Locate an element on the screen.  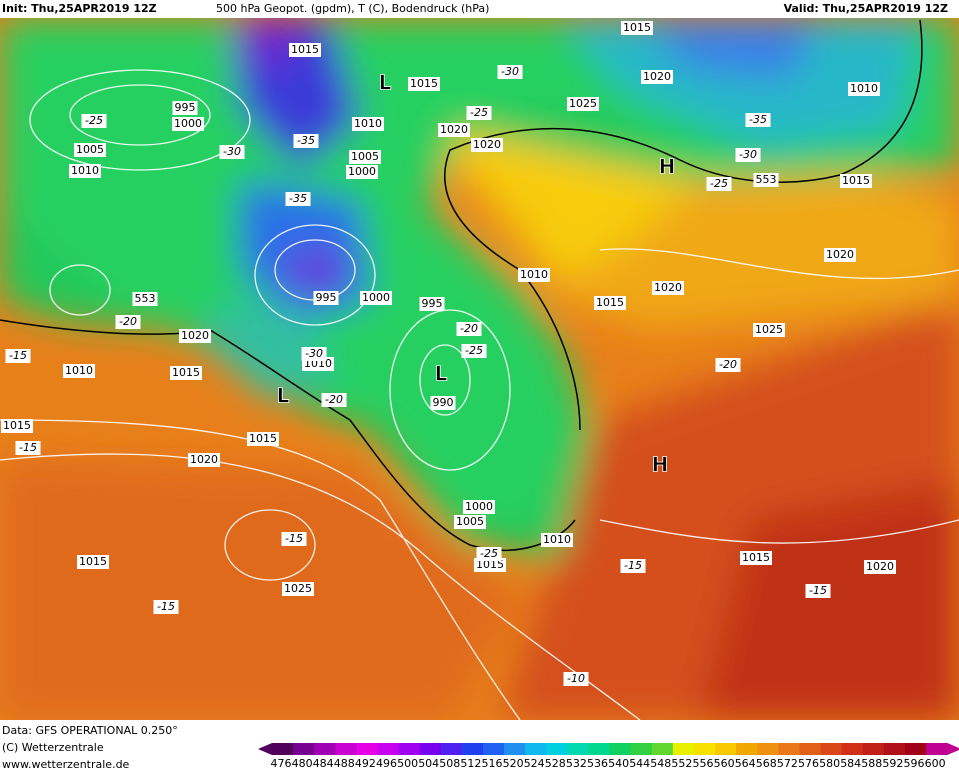
colorbar-label: 544 is located at coordinates (639, 763).